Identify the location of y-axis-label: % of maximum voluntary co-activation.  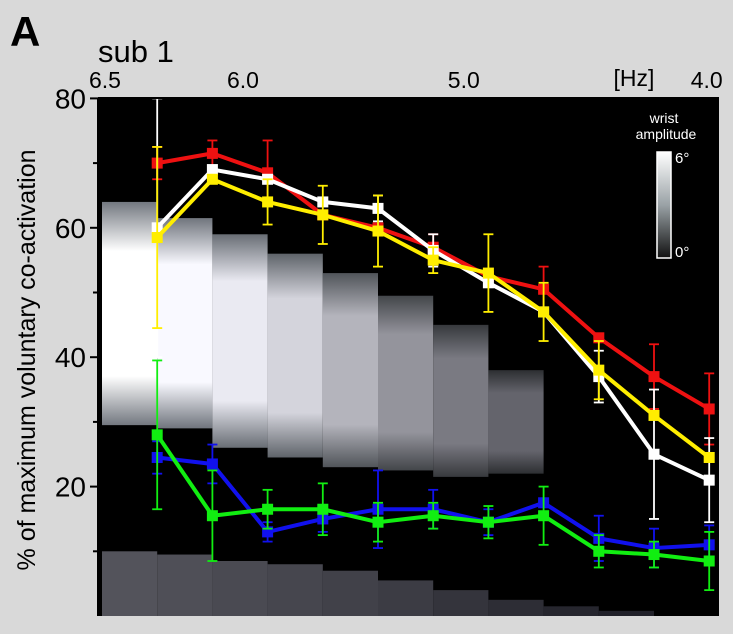
(27, 360).